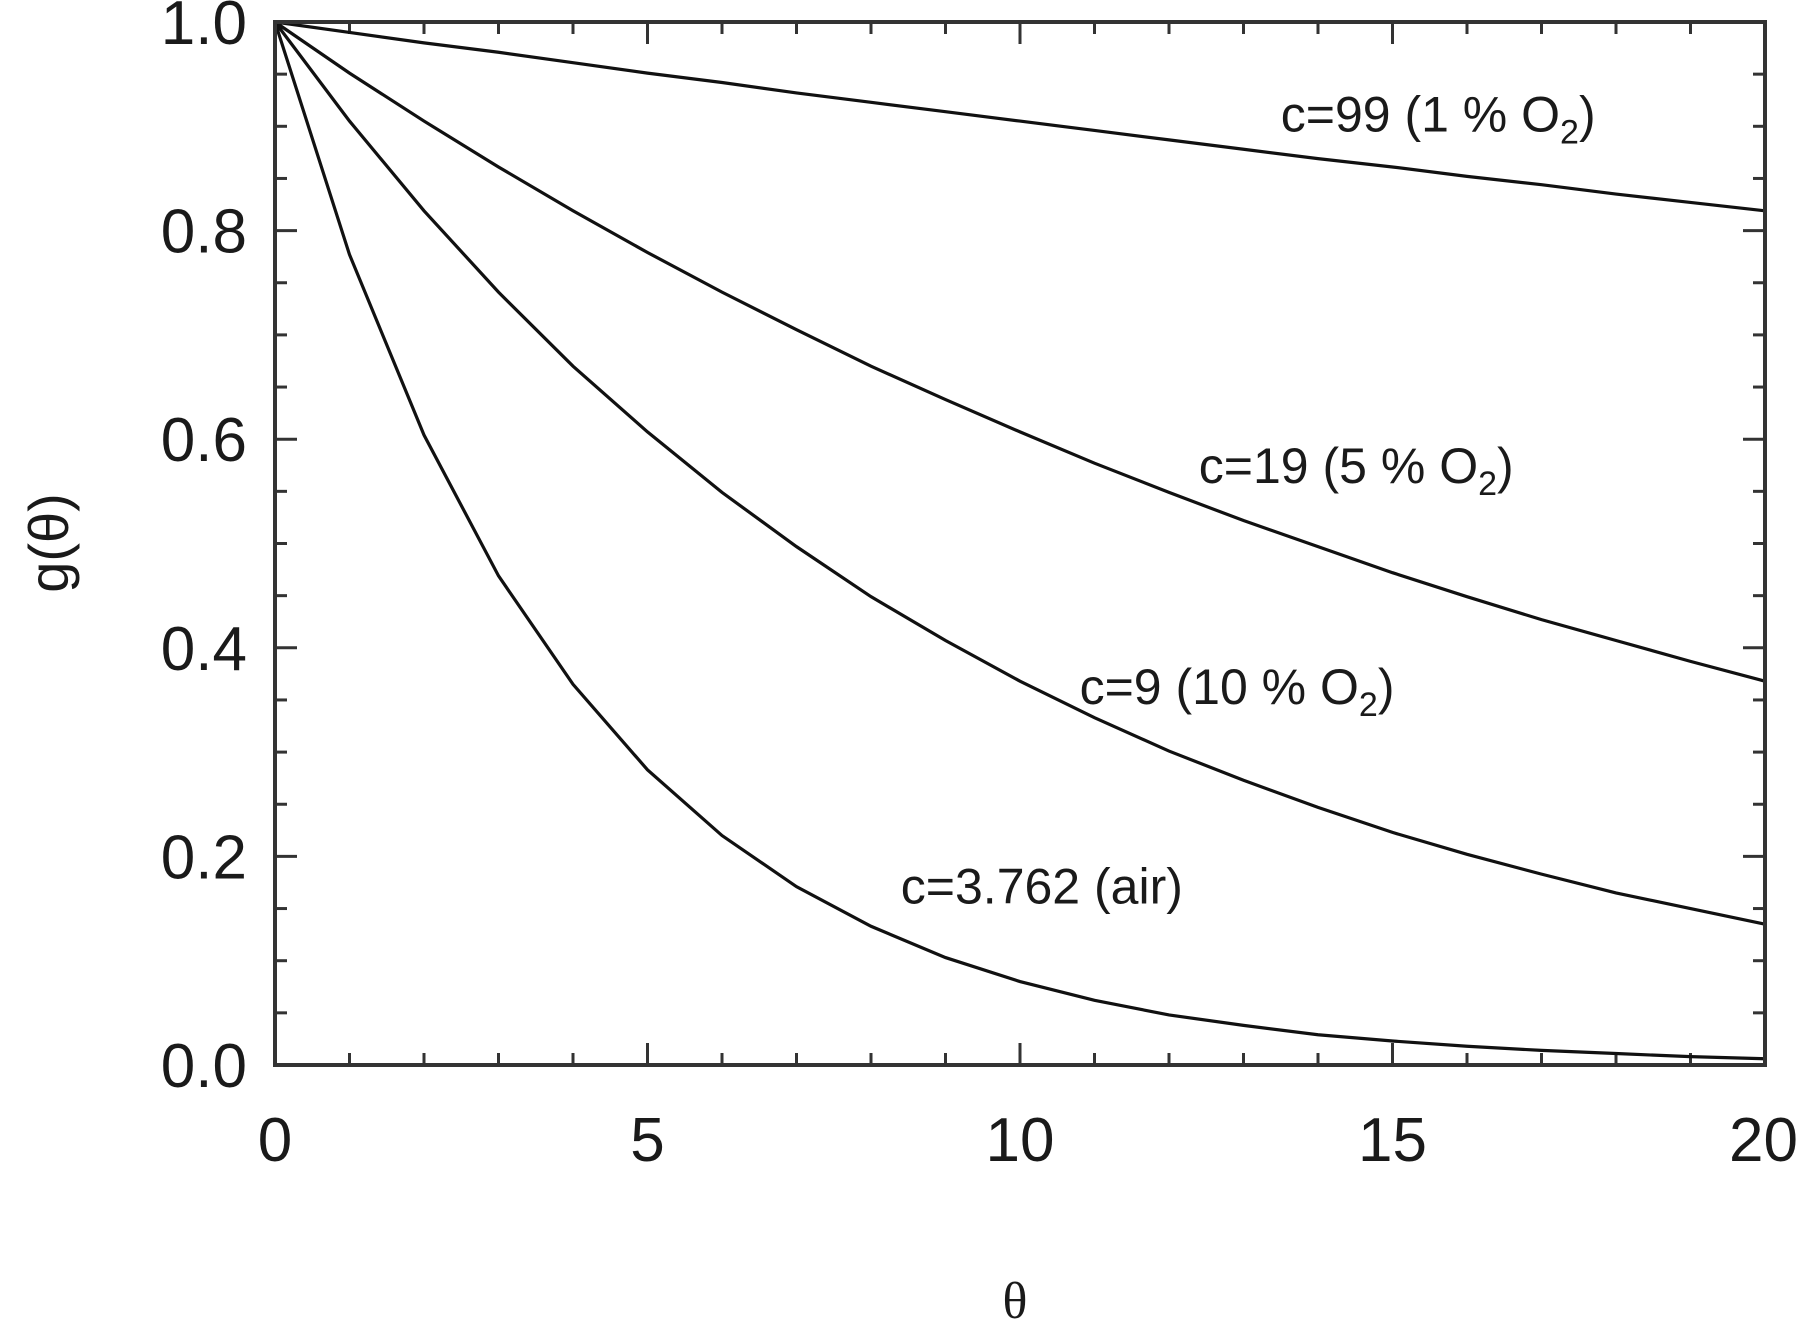 This screenshot has height=1323, width=1800. What do you see at coordinates (204, 29) in the screenshot?
I see `y-tick-label: 1.0` at bounding box center [204, 29].